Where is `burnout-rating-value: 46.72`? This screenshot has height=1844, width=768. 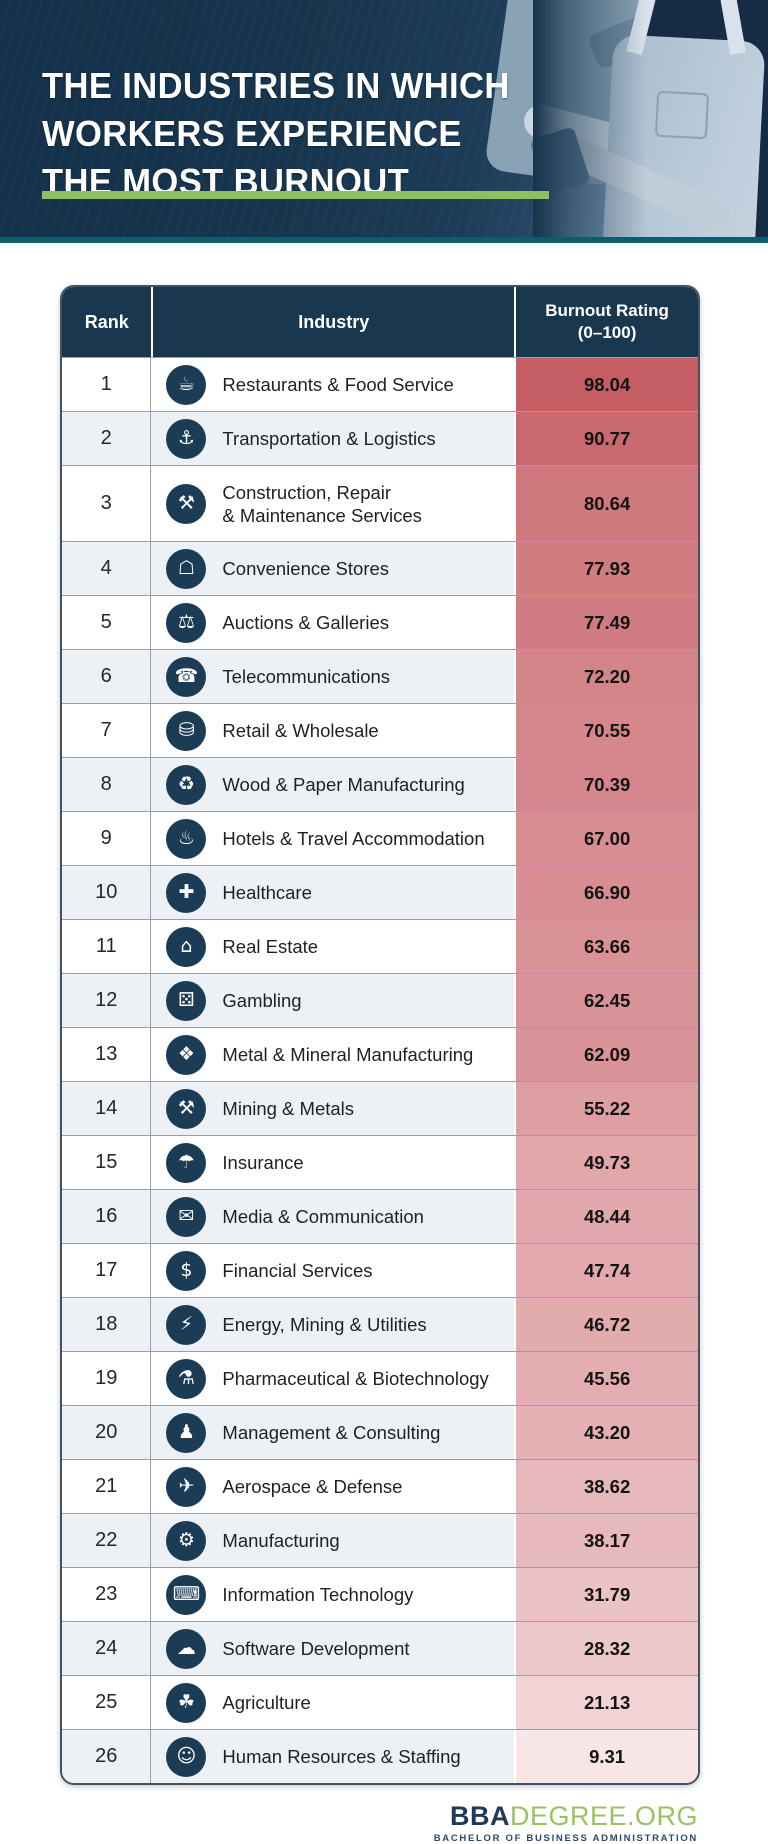 burnout-rating-value: 46.72 is located at coordinates (607, 1324).